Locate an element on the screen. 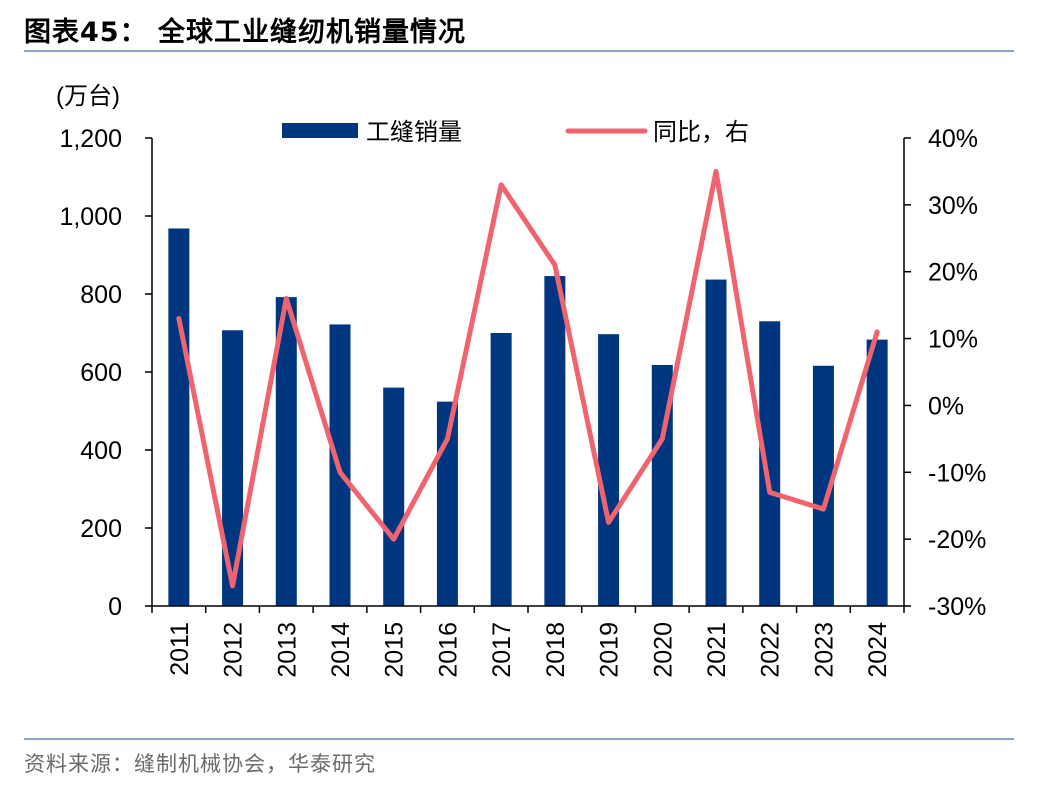  bar-2022 is located at coordinates (770, 463).